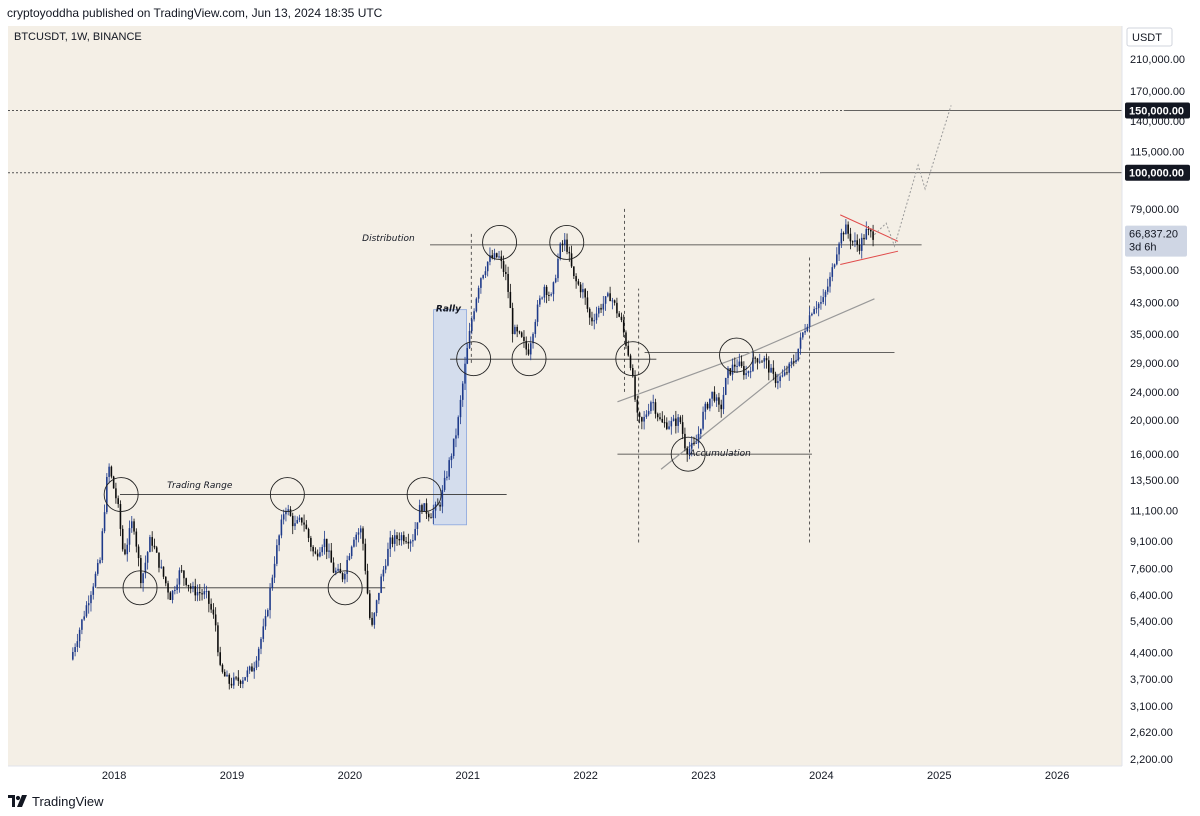 Image resolution: width=1200 pixels, height=816 pixels. Describe the element at coordinates (1154, 455) in the screenshot. I see `y-tick-label: 16,000.00` at that location.